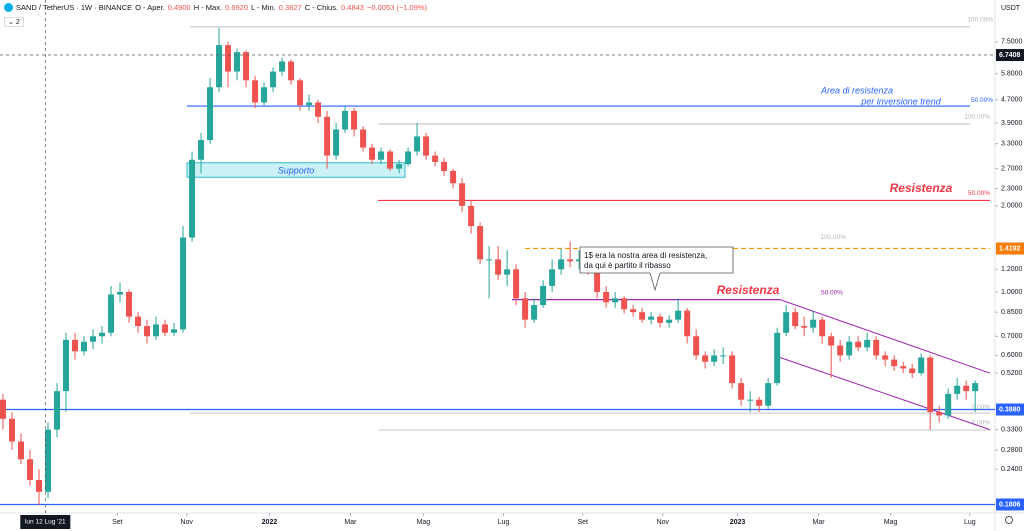  What do you see at coordinates (1012, 469) in the screenshot?
I see `y-tick-label: 0.2400` at bounding box center [1012, 469].